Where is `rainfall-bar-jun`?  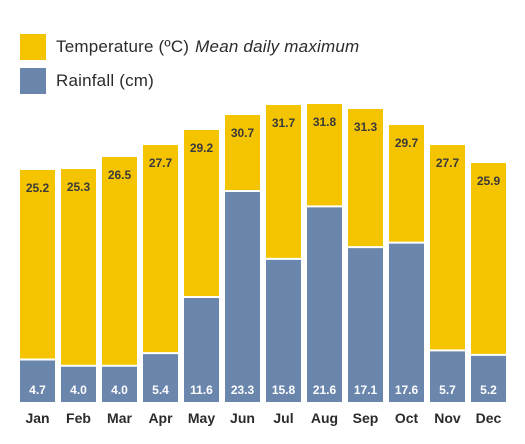 rainfall-bar-jun is located at coordinates (242, 296).